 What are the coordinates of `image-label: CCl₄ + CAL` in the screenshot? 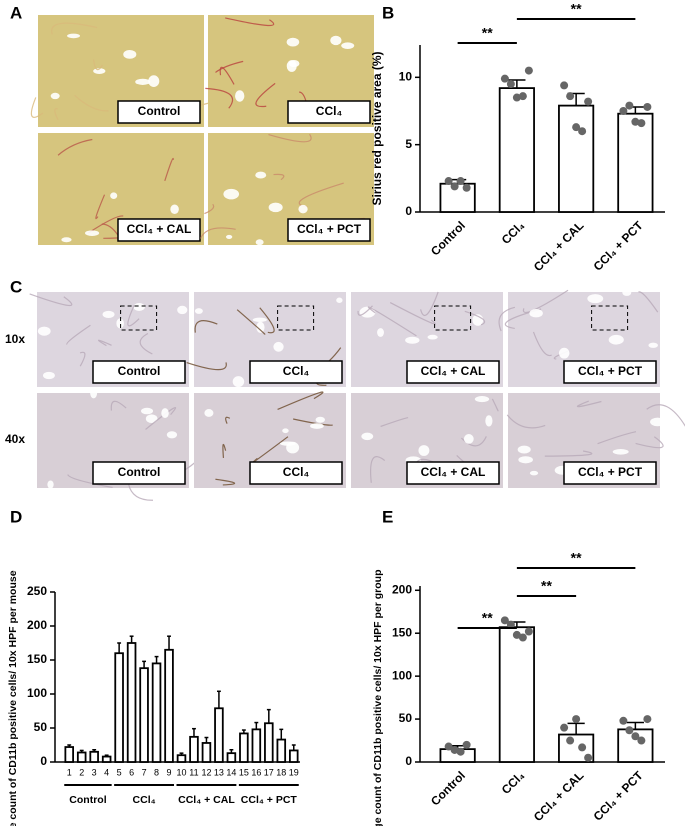 It's located at (453, 371).